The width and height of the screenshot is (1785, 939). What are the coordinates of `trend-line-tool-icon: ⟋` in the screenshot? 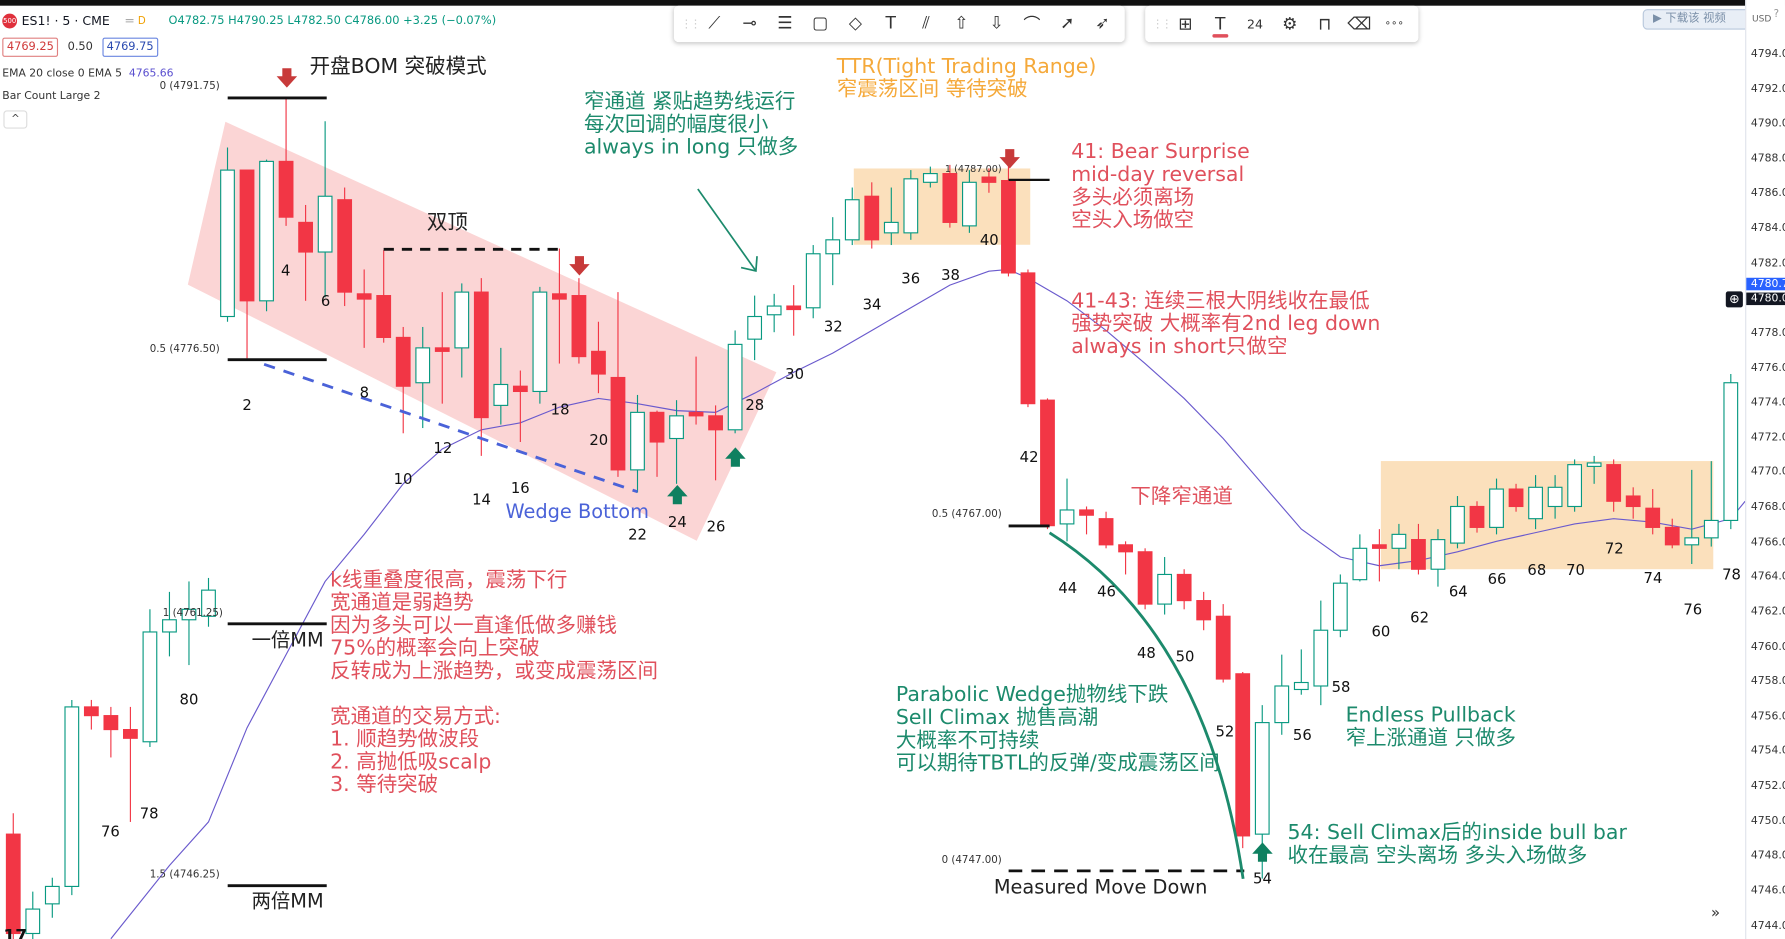 It's located at (714, 22).